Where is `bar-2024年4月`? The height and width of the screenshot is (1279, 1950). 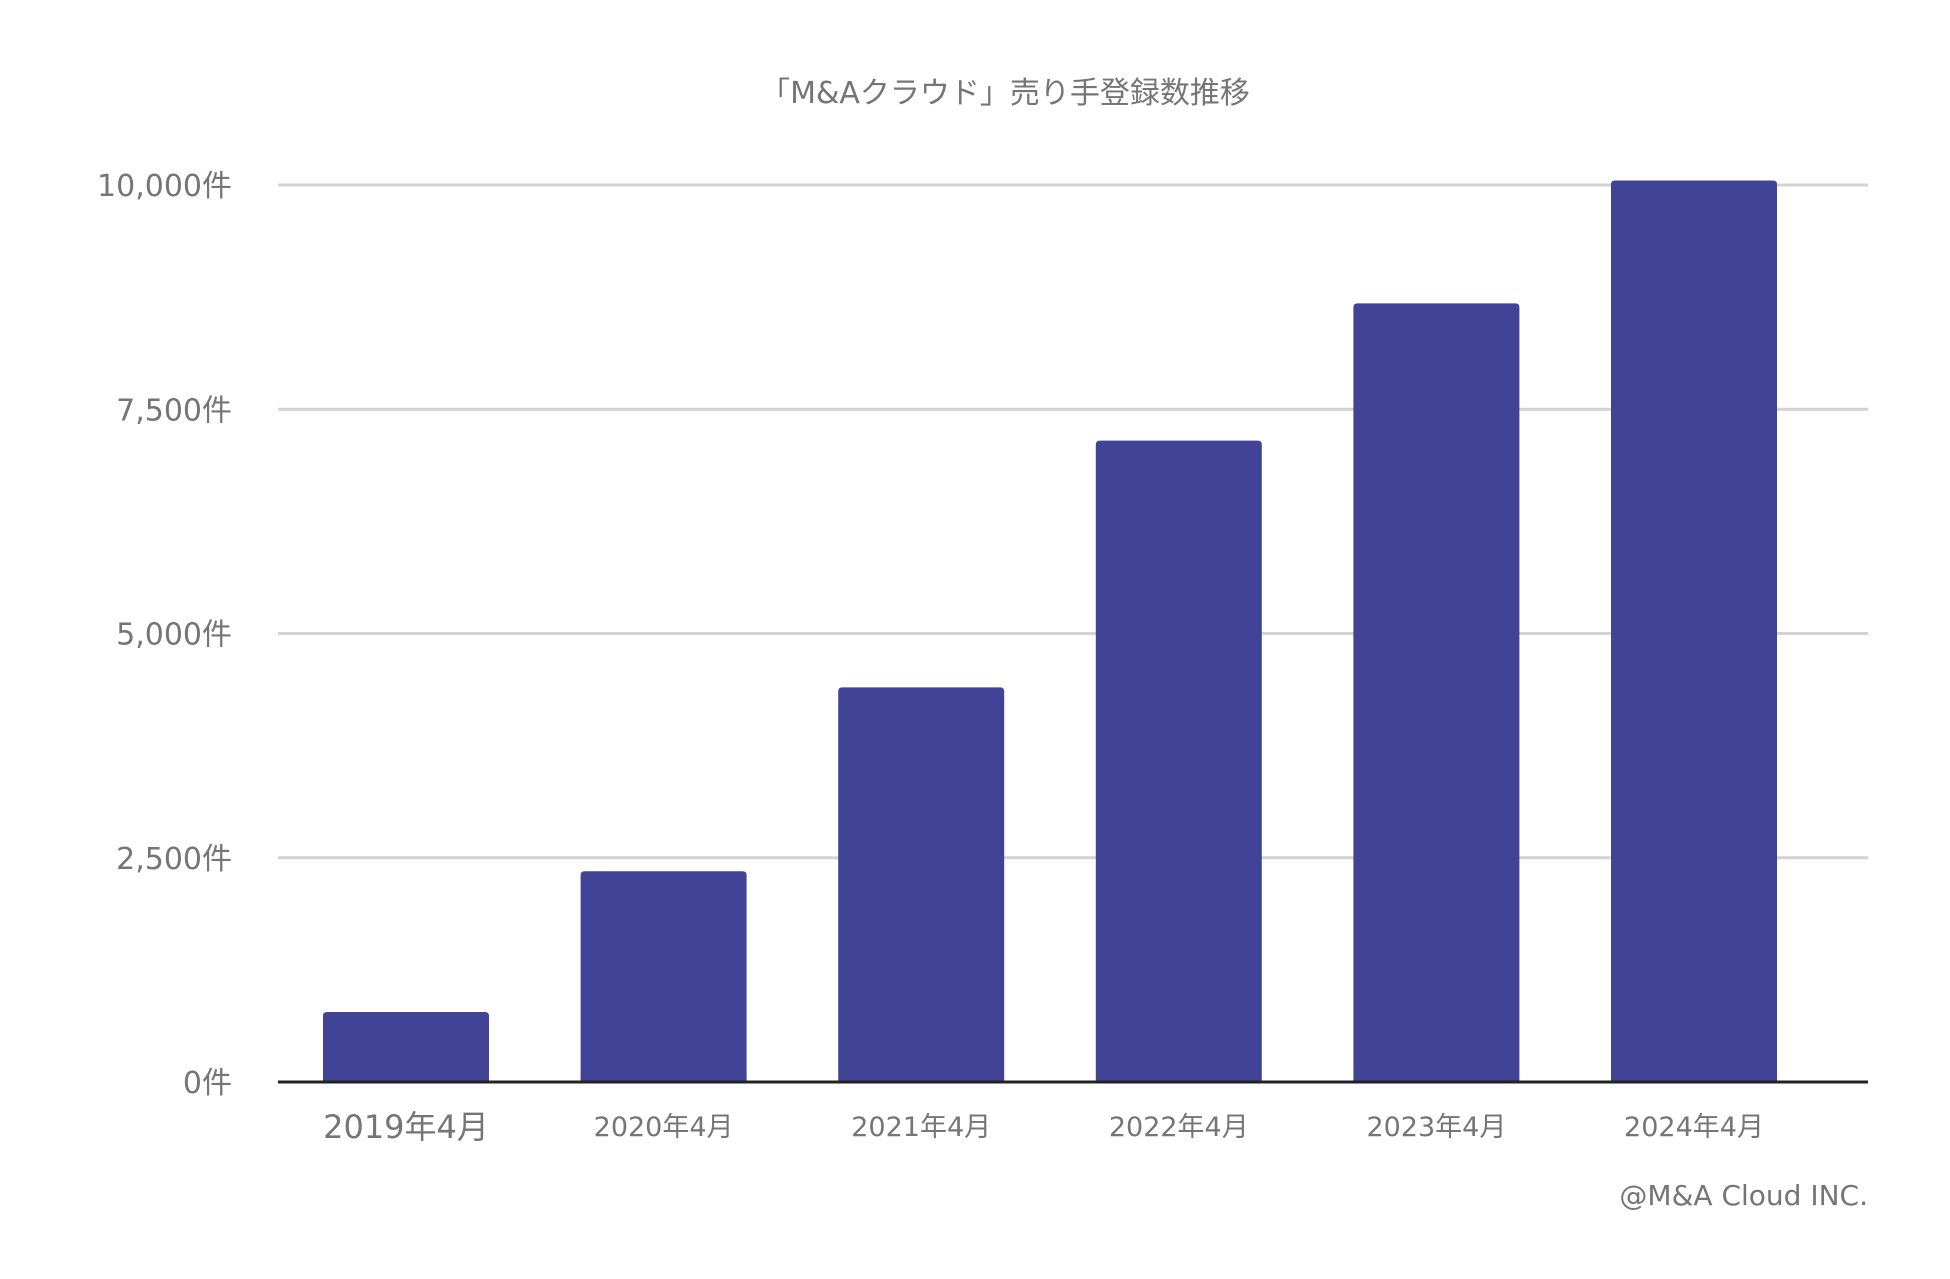
bar-2024年4月 is located at coordinates (1694, 631).